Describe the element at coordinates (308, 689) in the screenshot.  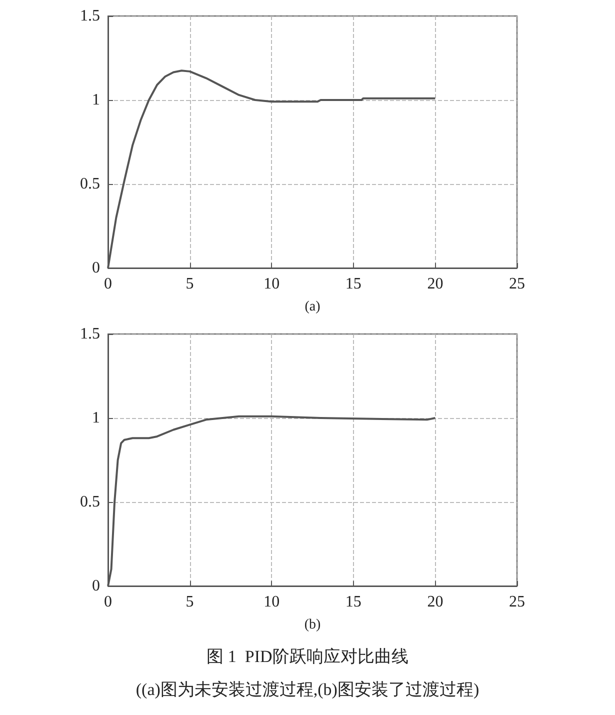
I see `text: ((a)图为未安装过渡过程,(b)图安装了过渡过程)` at that location.